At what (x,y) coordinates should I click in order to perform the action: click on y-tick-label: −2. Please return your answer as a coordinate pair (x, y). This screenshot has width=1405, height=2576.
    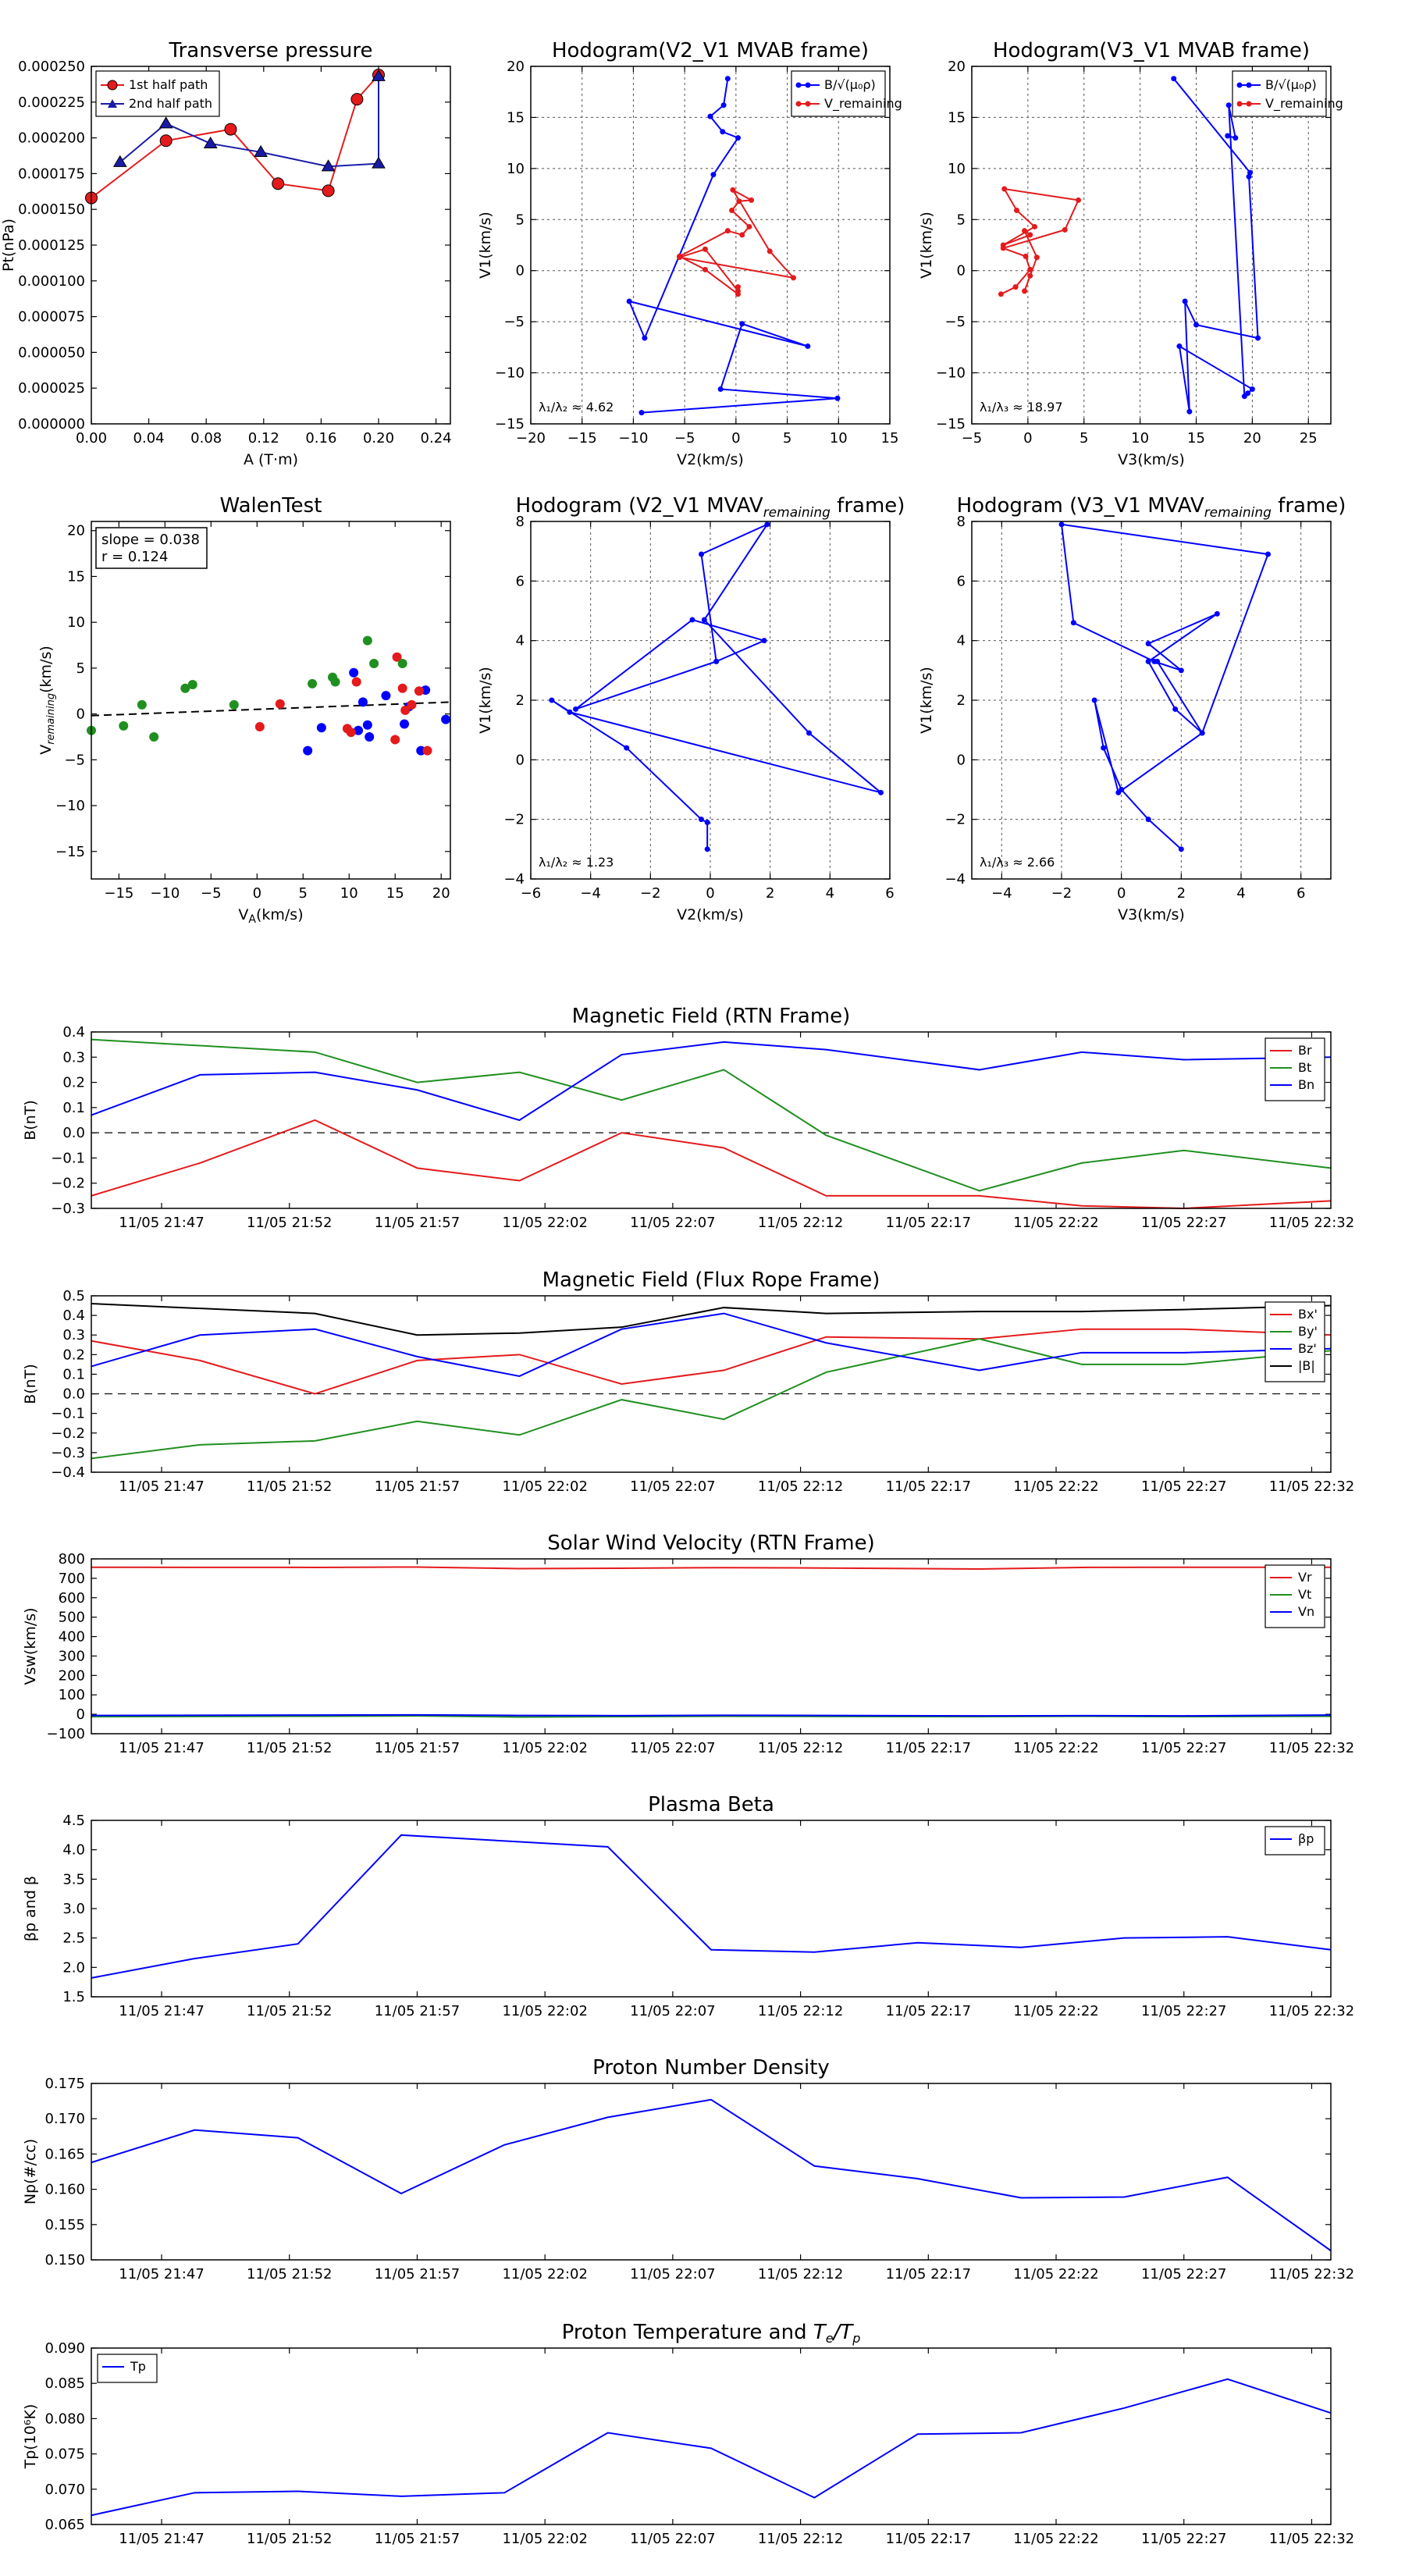
    Looking at the image, I should click on (514, 820).